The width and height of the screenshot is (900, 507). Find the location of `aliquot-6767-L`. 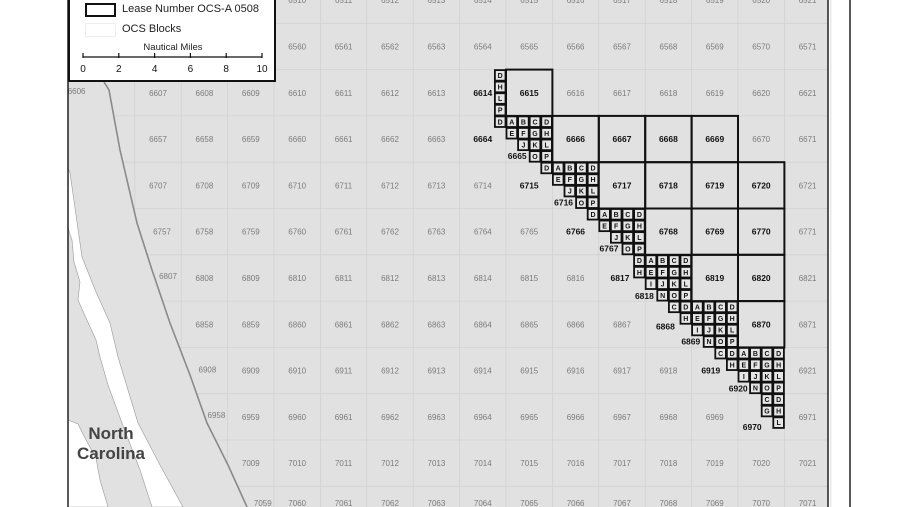

aliquot-6767-L is located at coordinates (639, 237).